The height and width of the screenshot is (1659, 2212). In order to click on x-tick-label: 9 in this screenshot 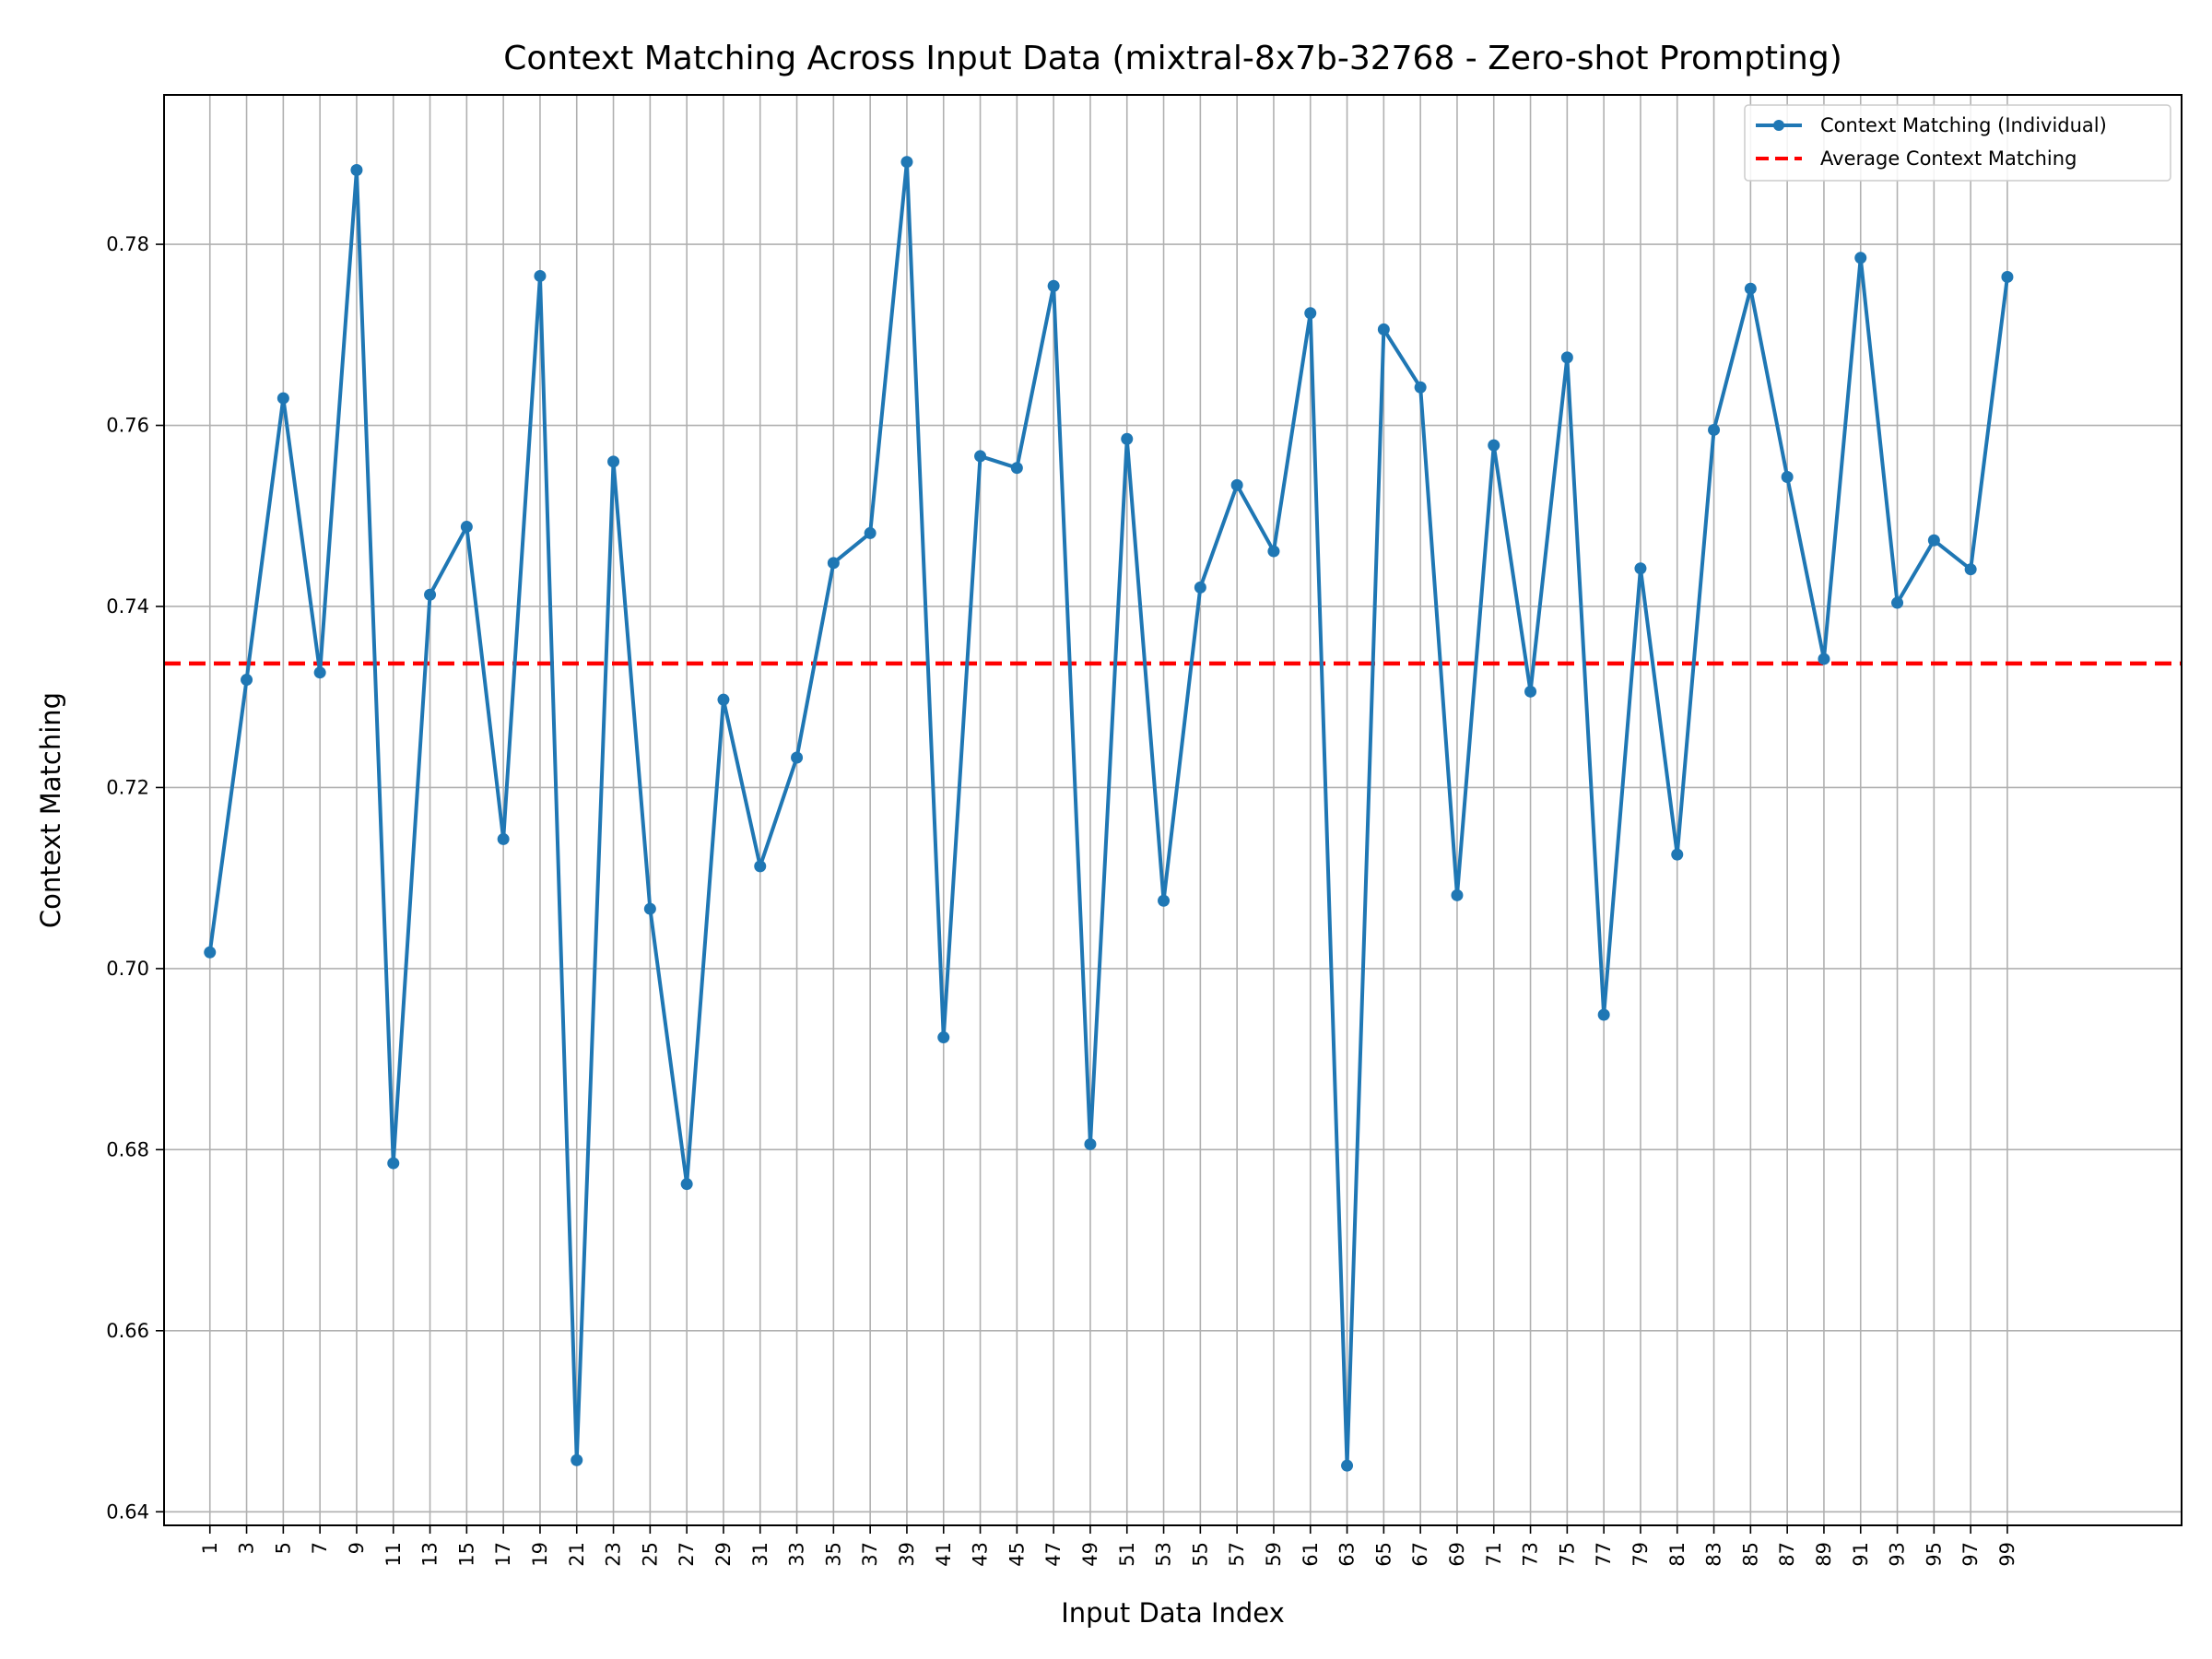, I will do `click(357, 1548)`.